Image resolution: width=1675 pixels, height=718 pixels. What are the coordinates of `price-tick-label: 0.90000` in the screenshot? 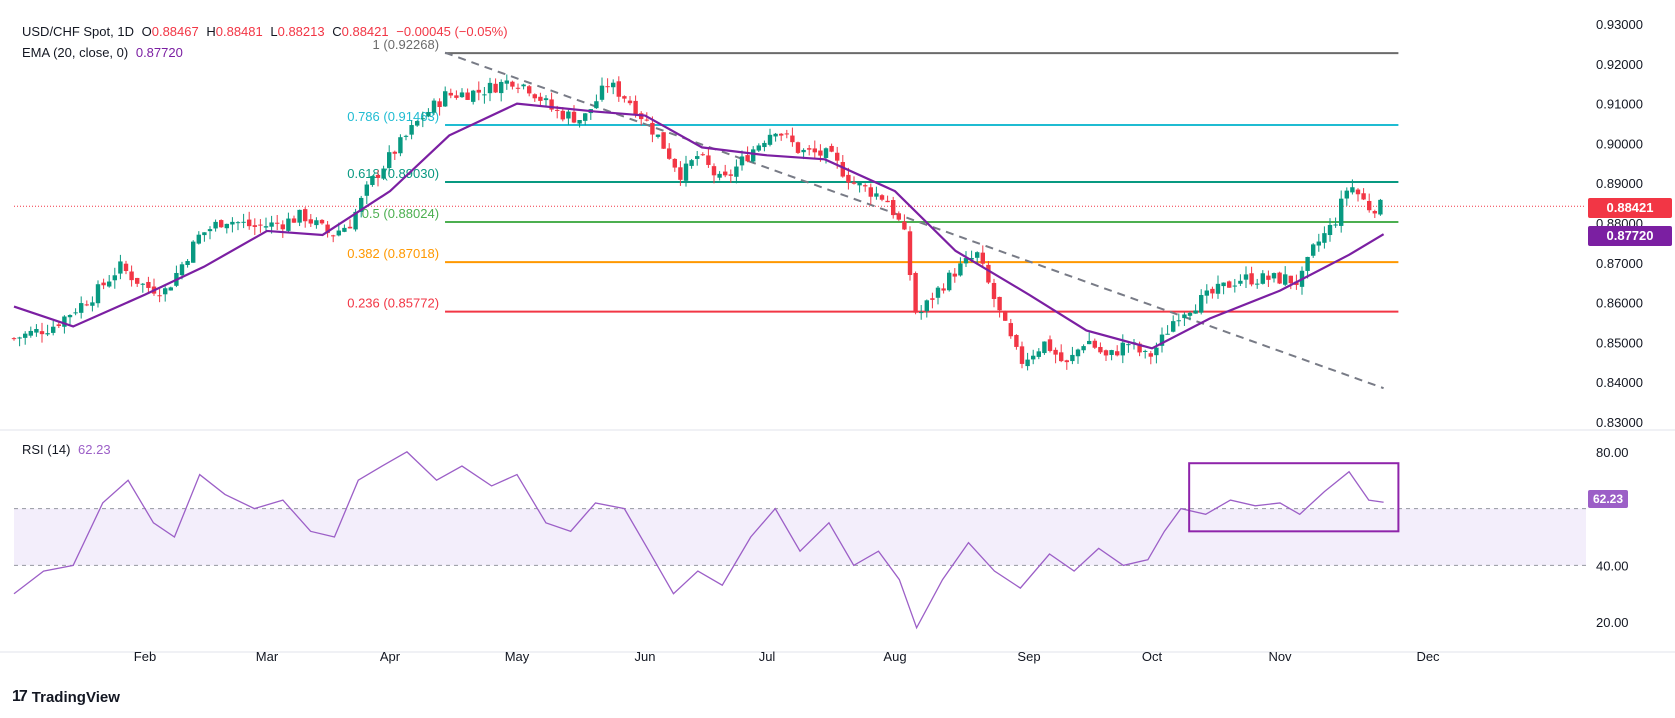 It's located at (1619, 143).